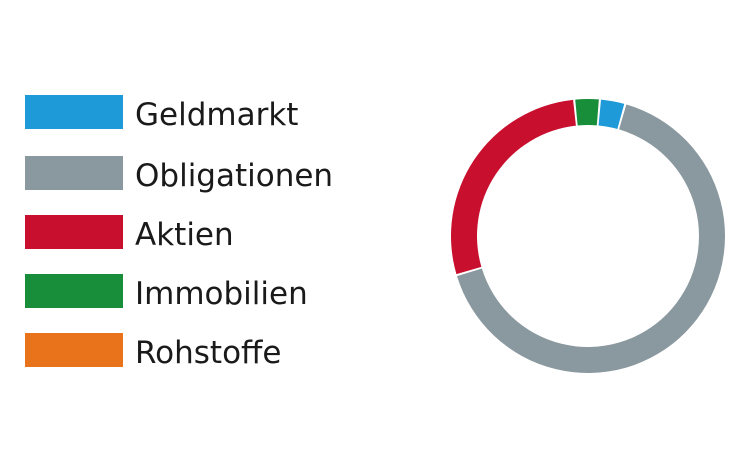 This screenshot has height=469, width=750. I want to click on legend-swatch-immobilien, so click(74, 291).